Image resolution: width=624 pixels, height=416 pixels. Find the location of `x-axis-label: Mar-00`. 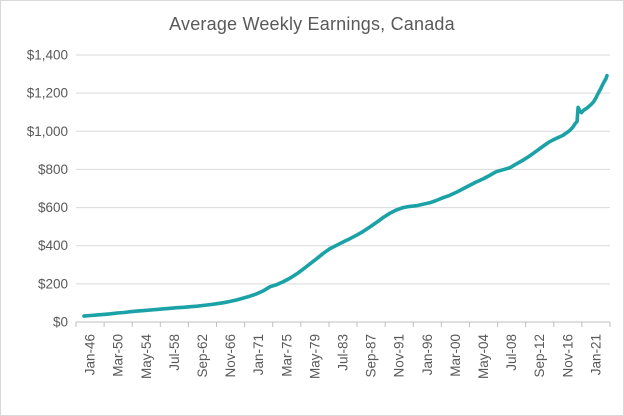

x-axis-label: Mar-00 is located at coordinates (455, 355).